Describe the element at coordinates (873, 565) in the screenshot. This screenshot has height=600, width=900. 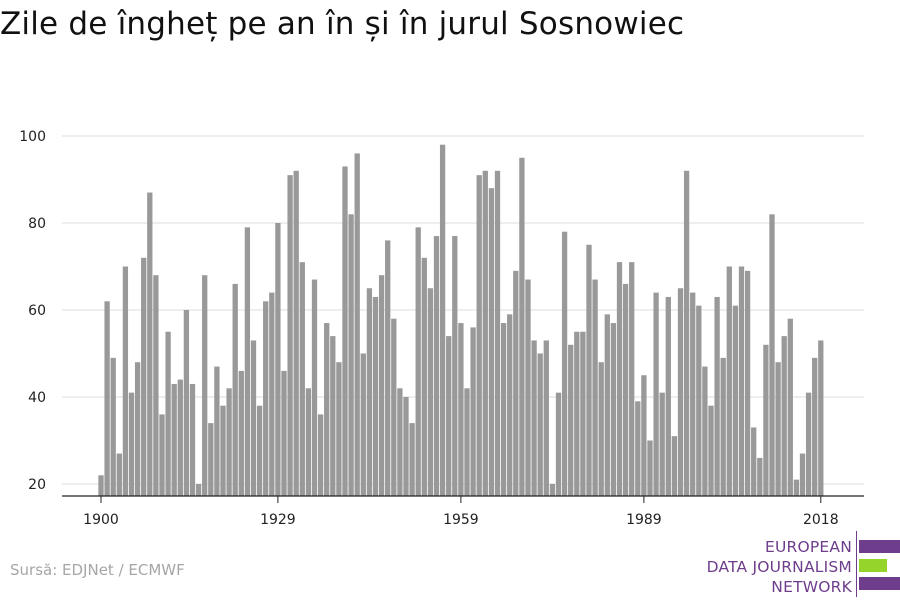
I see `logo-bar-middle` at that location.